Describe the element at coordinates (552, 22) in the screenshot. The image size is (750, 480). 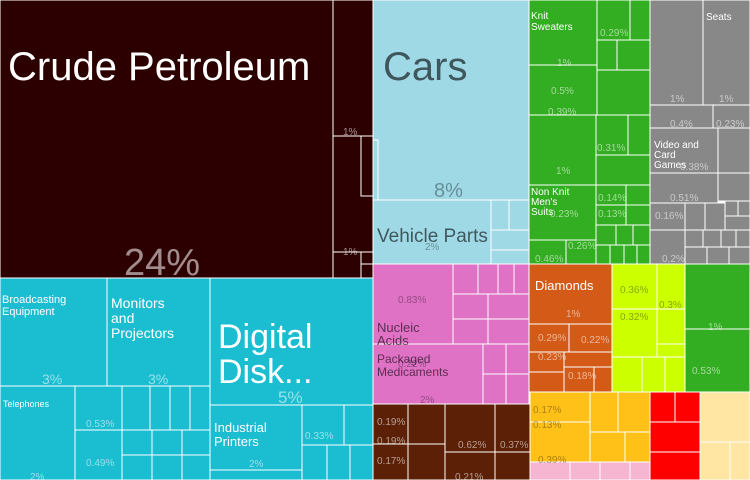
I see `tile-label-knit-sweaters: Knit Sweaters` at that location.